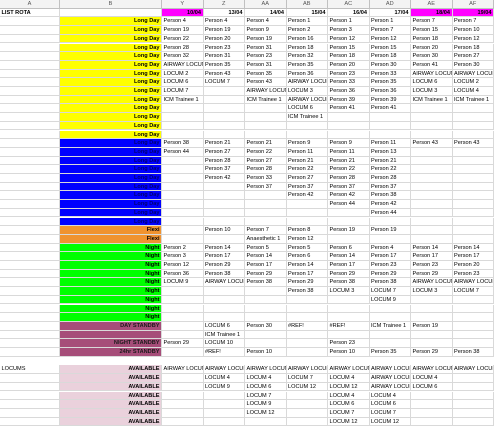 This screenshot has height=433, width=500. Describe the element at coordinates (224, 343) in the screenshot. I see `rota-cell: LOCUM 10` at that location.